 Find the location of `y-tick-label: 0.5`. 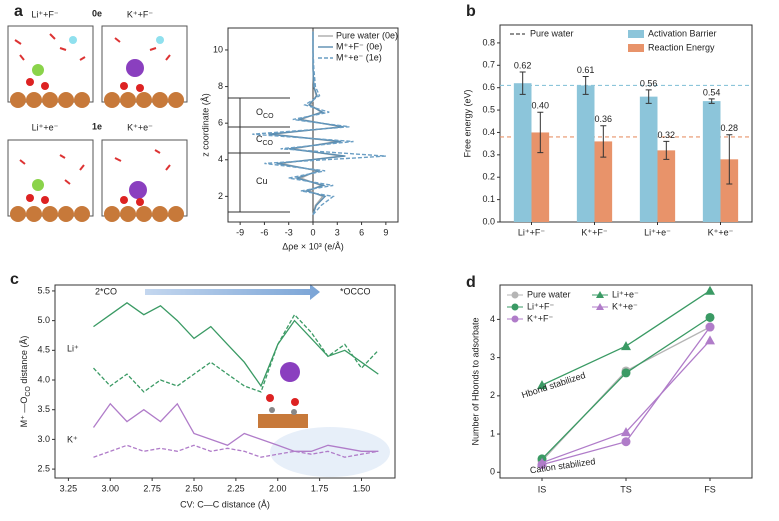

y-tick-label: 0.5 is located at coordinates (488, 109).